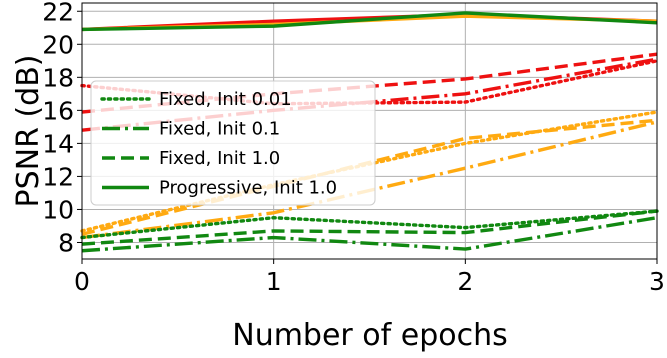  I want to click on legend-label: Fixed, Init 0.1, so click(219, 129).